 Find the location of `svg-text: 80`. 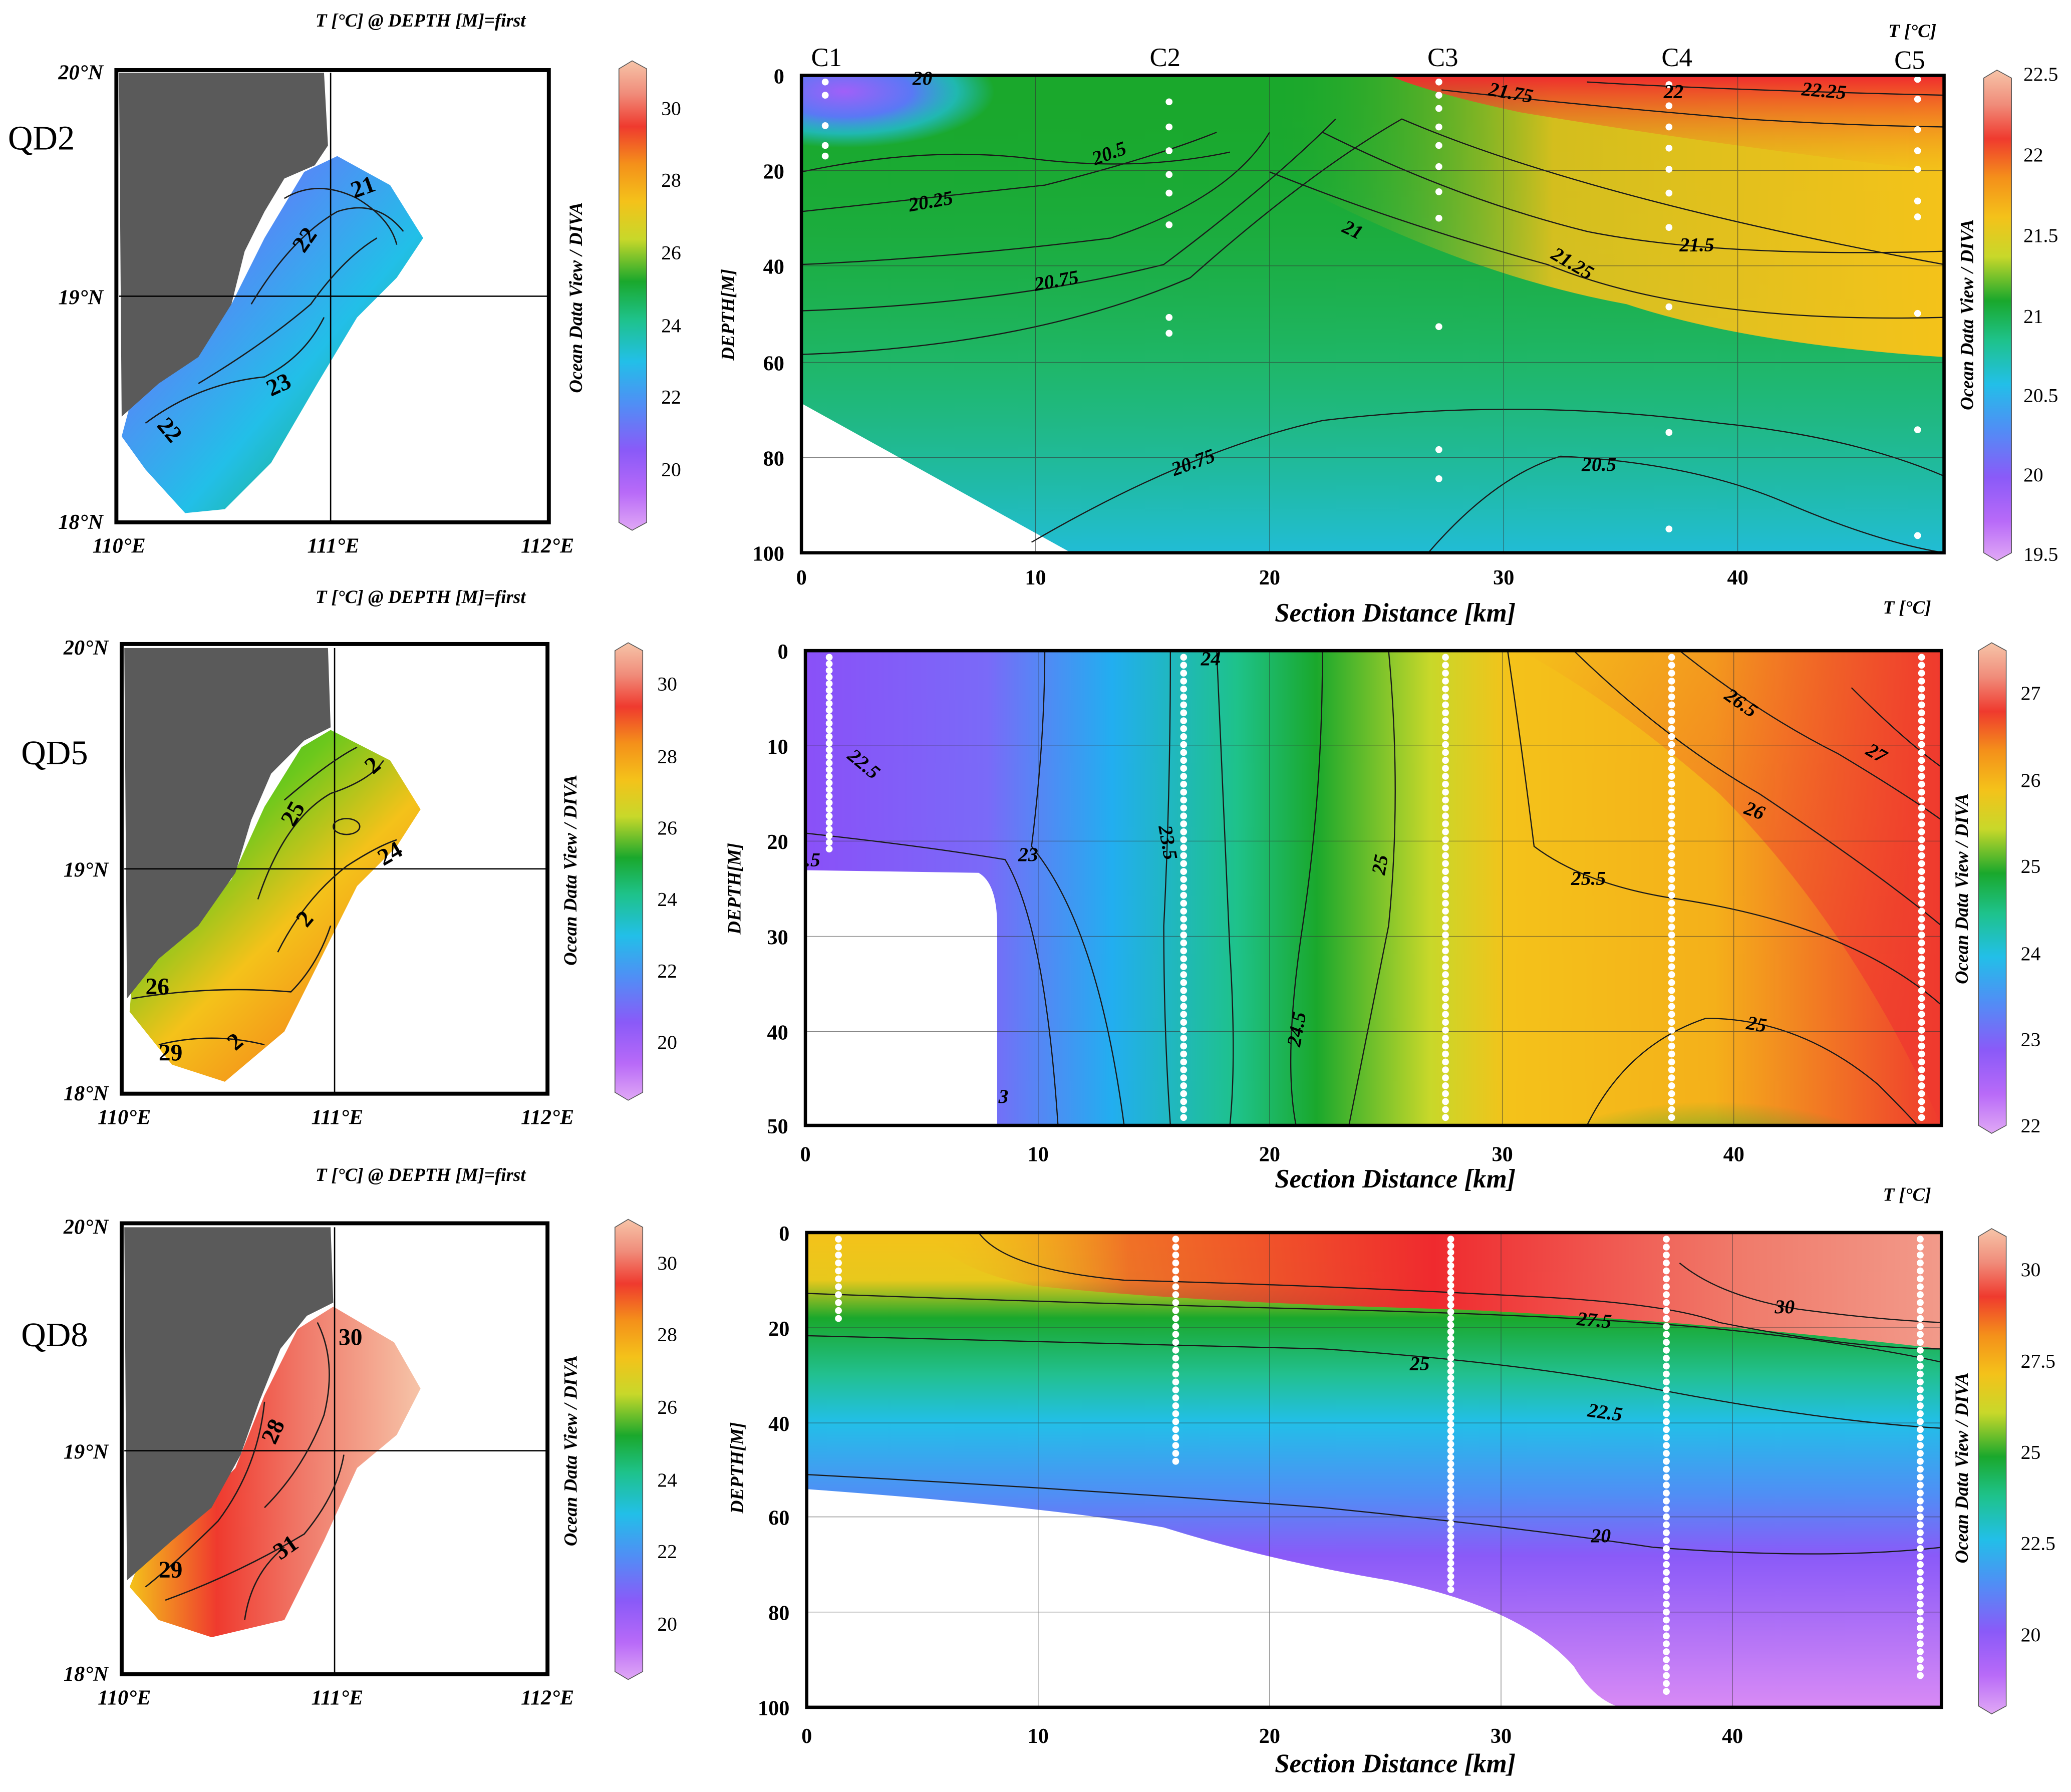

svg-text: 80 is located at coordinates (773, 458).